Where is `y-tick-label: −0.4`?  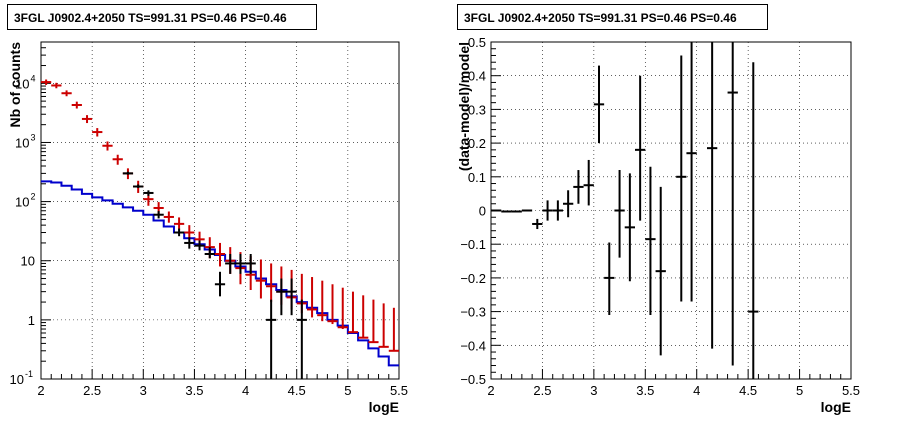
y-tick-label: −0.4 is located at coordinates (473, 345).